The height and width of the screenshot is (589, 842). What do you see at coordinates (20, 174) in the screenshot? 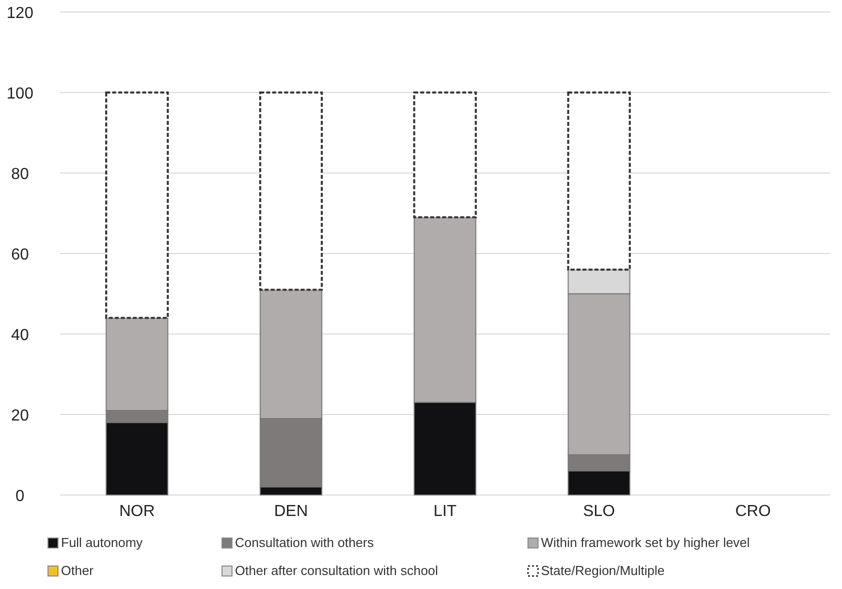
I see `y-tick-label: 80` at bounding box center [20, 174].